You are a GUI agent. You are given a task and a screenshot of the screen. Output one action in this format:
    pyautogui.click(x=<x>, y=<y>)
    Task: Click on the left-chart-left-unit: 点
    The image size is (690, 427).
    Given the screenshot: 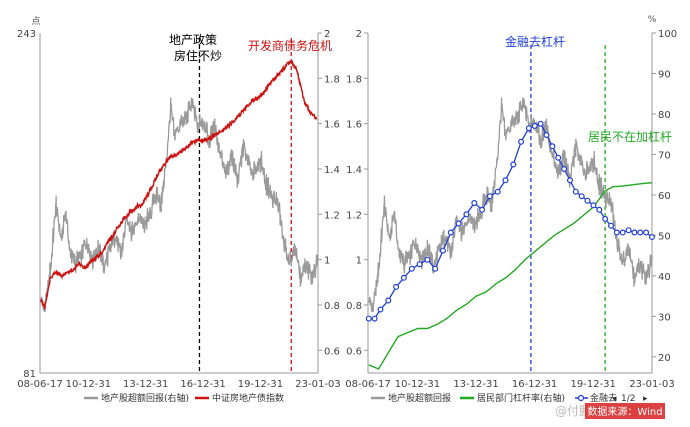 What is the action you would take?
    pyautogui.click(x=35, y=21)
    